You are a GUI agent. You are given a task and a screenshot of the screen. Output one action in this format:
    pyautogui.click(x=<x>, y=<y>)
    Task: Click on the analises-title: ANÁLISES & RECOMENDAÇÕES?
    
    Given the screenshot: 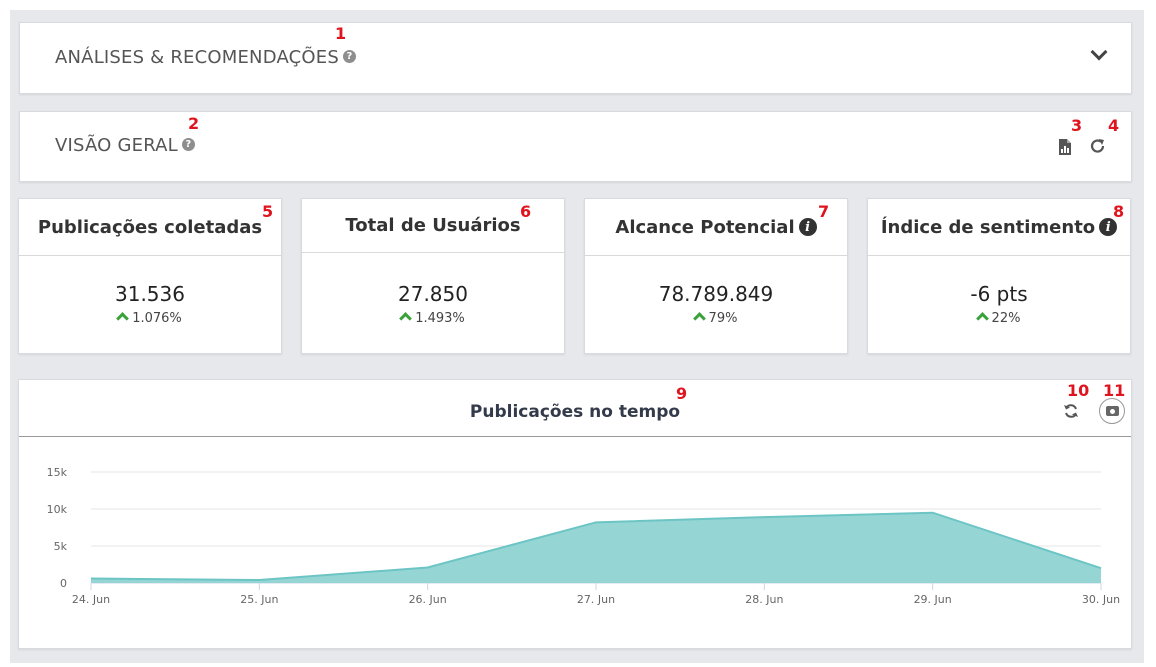 What is the action you would take?
    pyautogui.click(x=205, y=57)
    